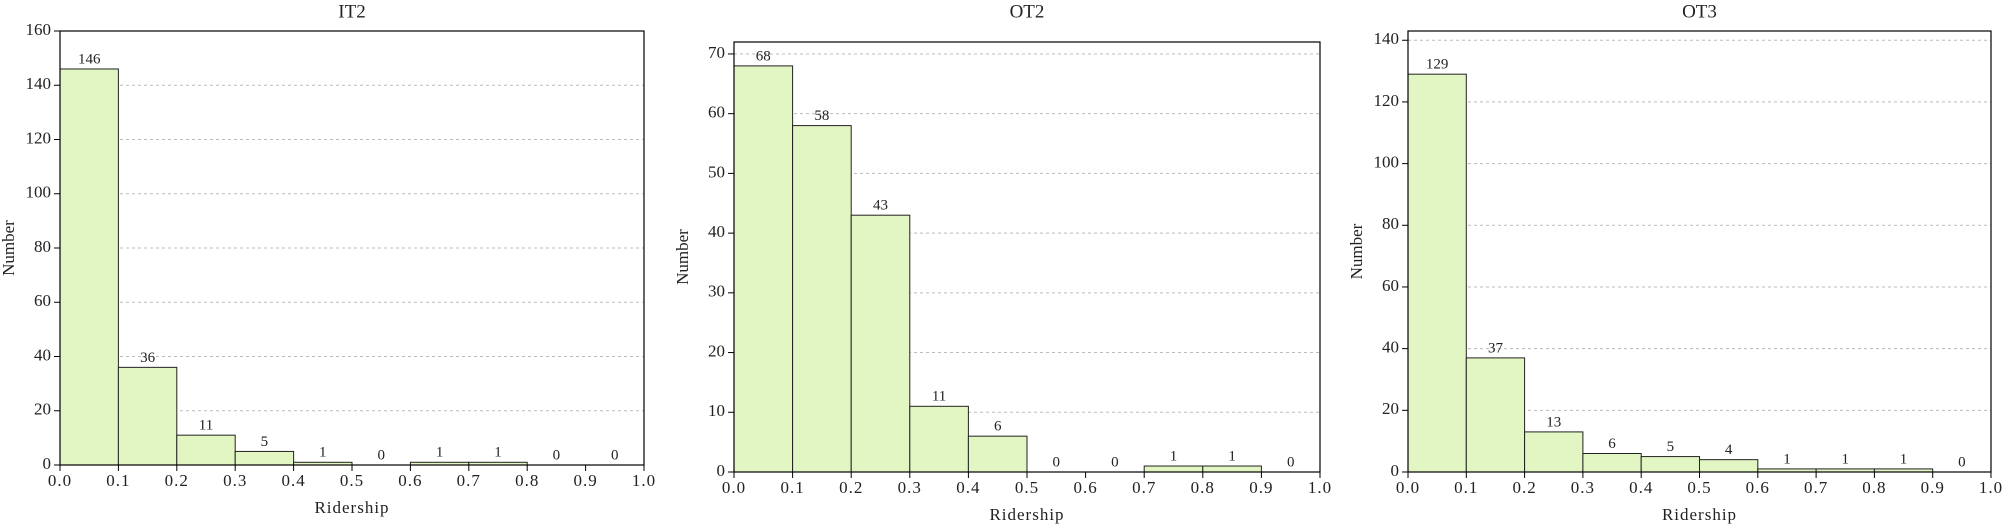  Describe the element at coordinates (351, 11) in the screenshot. I see `chart-title: IT2` at that location.